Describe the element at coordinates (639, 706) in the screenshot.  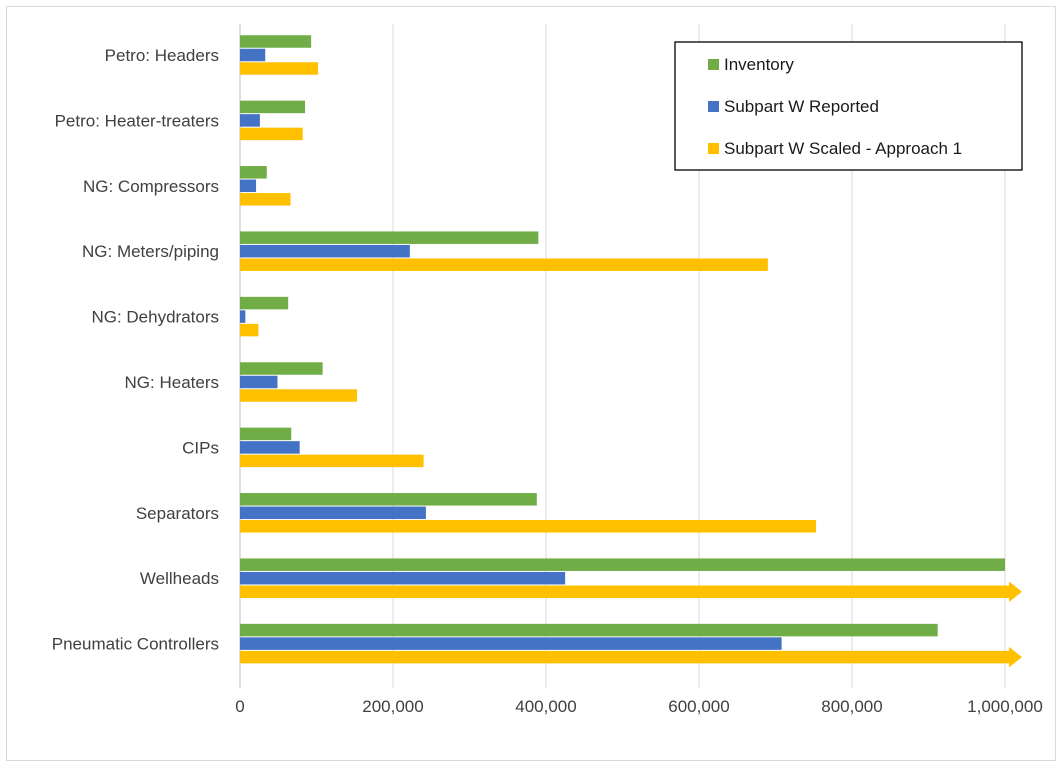
I see `x-tick-labels: 0 200,000 400,000 600,000 800,000 1,000,000` at that location.